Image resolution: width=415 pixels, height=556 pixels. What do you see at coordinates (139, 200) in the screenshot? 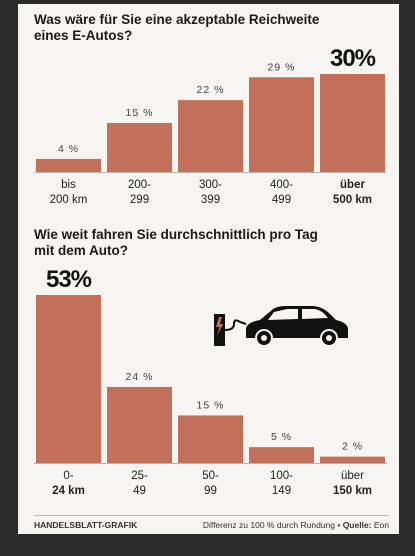
I see `category-label-1-2-2: 299` at bounding box center [139, 200].